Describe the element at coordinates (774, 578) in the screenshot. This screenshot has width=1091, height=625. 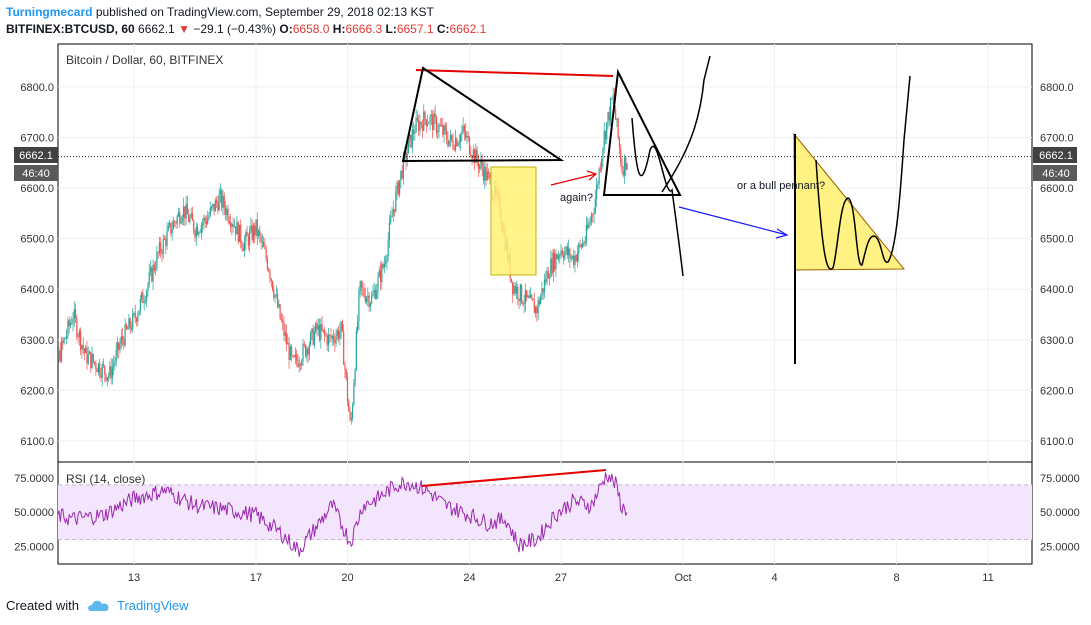
I see `x-tick-label: 4` at that location.